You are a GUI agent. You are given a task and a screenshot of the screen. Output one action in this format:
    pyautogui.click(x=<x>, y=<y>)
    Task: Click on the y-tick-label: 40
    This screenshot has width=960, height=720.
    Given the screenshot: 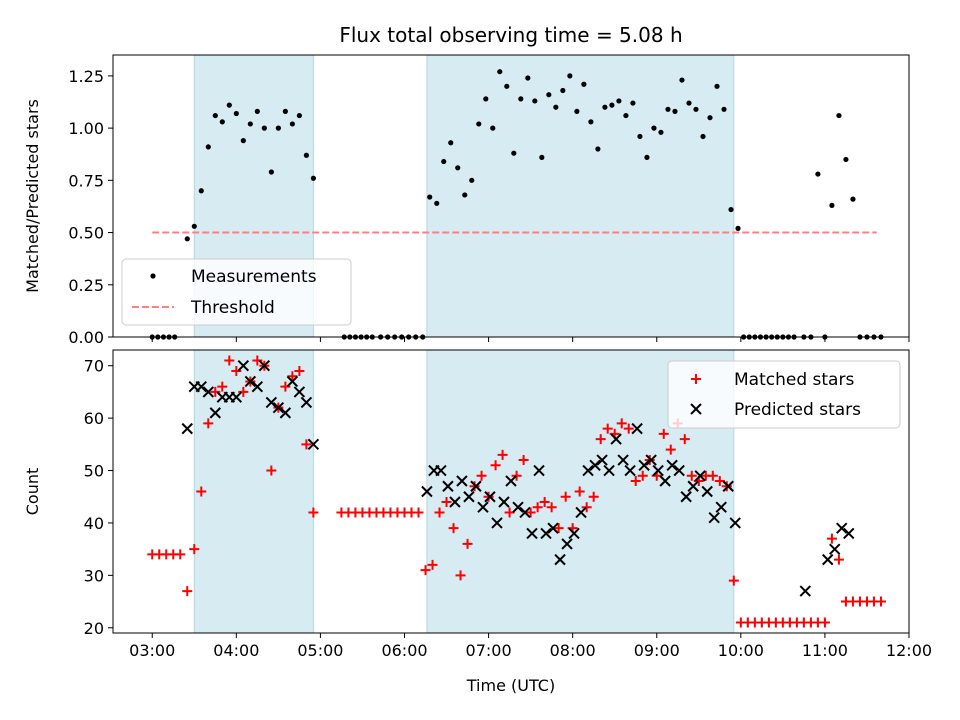 What is the action you would take?
    pyautogui.click(x=94, y=523)
    